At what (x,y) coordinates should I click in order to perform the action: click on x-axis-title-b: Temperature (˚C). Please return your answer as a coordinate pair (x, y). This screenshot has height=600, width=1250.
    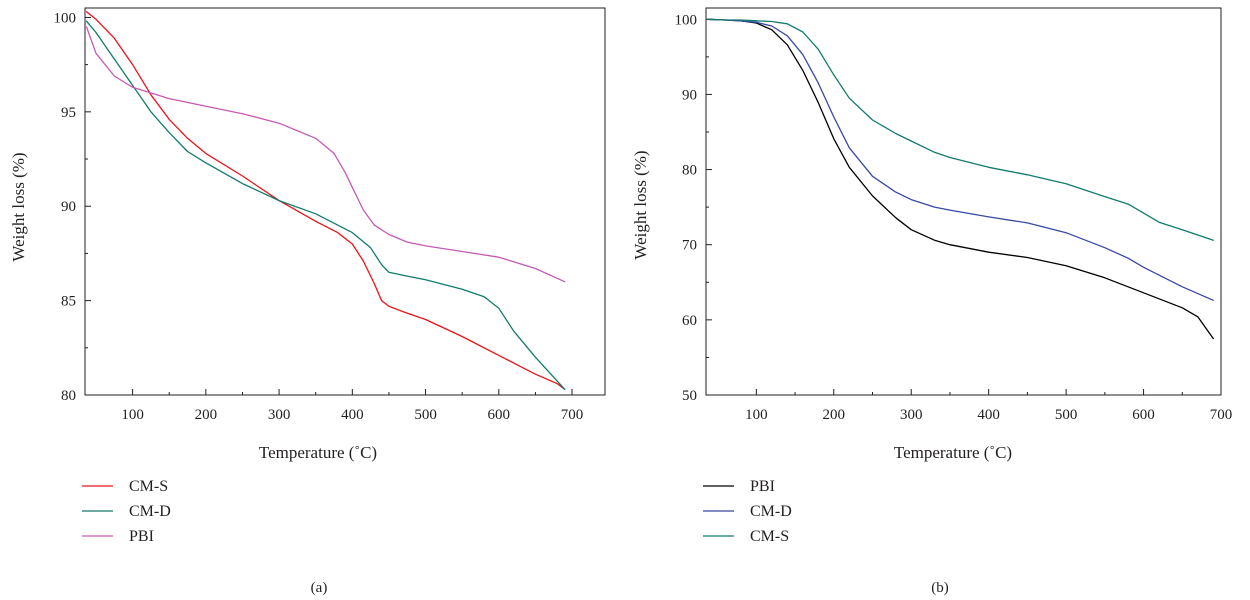
    Looking at the image, I should click on (953, 452).